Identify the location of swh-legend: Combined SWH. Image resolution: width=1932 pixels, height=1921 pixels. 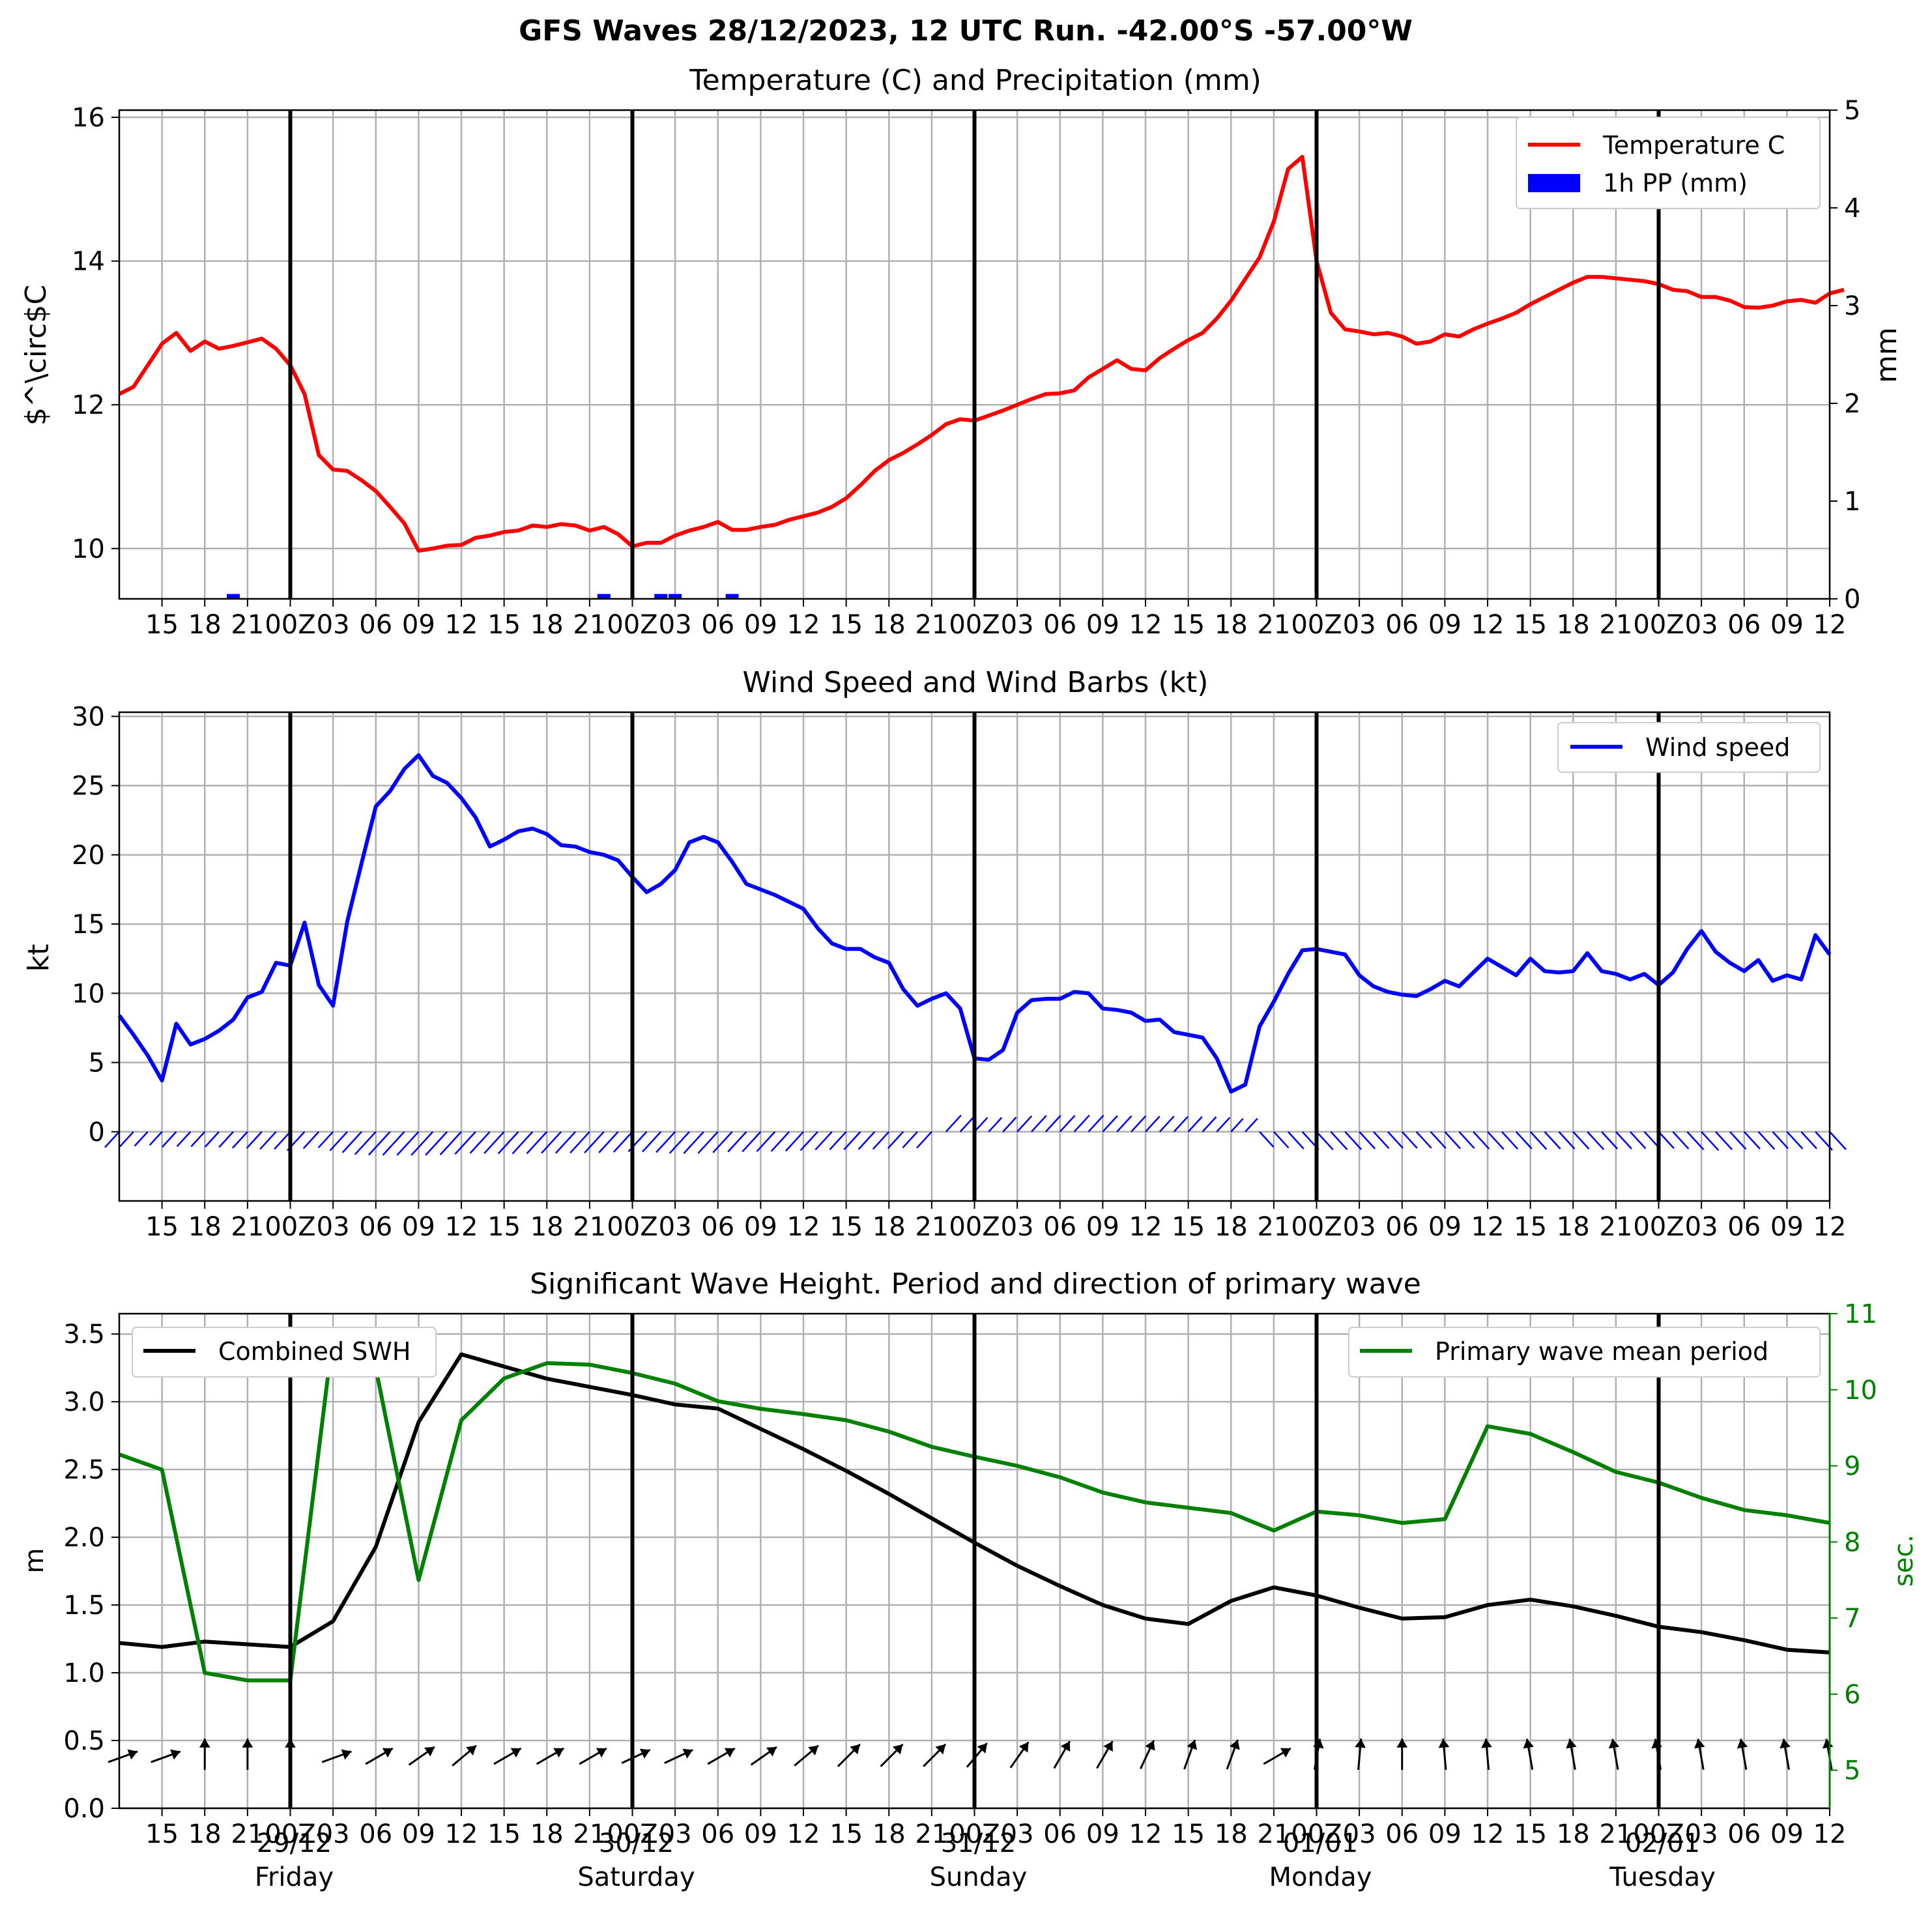
(284, 1352).